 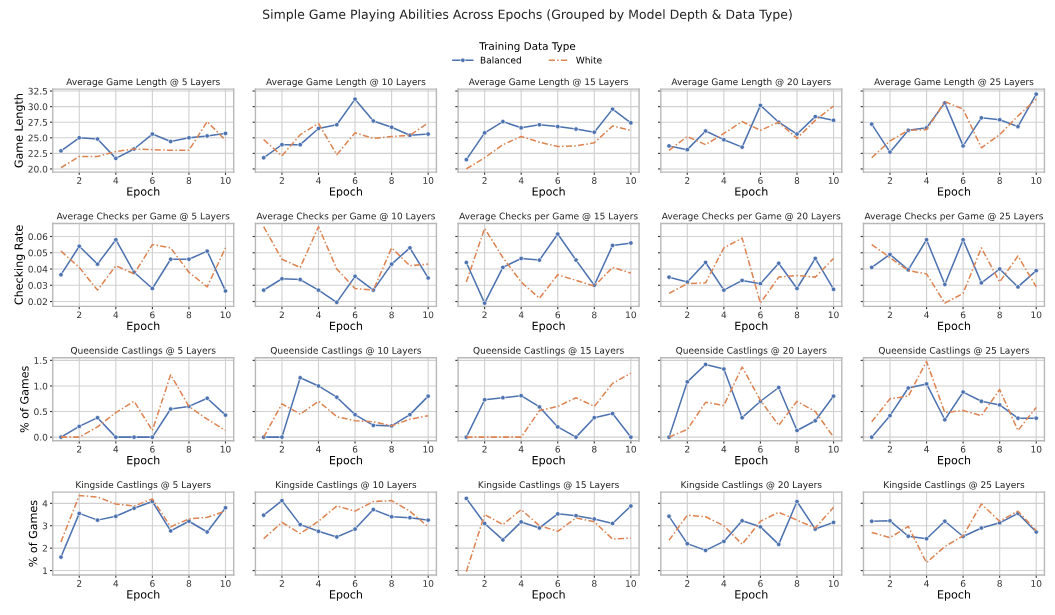 What do you see at coordinates (38, 107) in the screenshot?
I see `y-tick-label: 30.0` at bounding box center [38, 107].